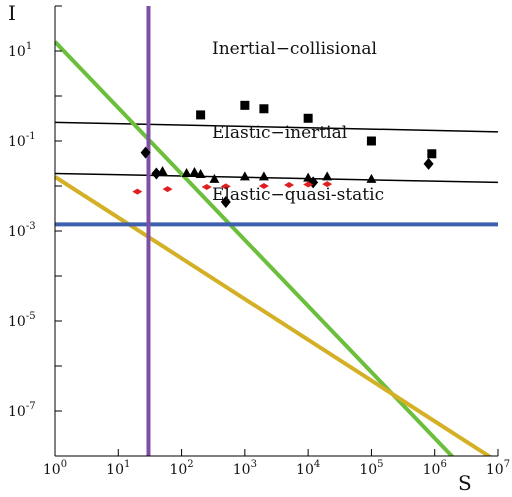 The height and width of the screenshot is (497, 512). I want to click on label-elastic-inertial: Elastic−inertial, so click(279, 133).